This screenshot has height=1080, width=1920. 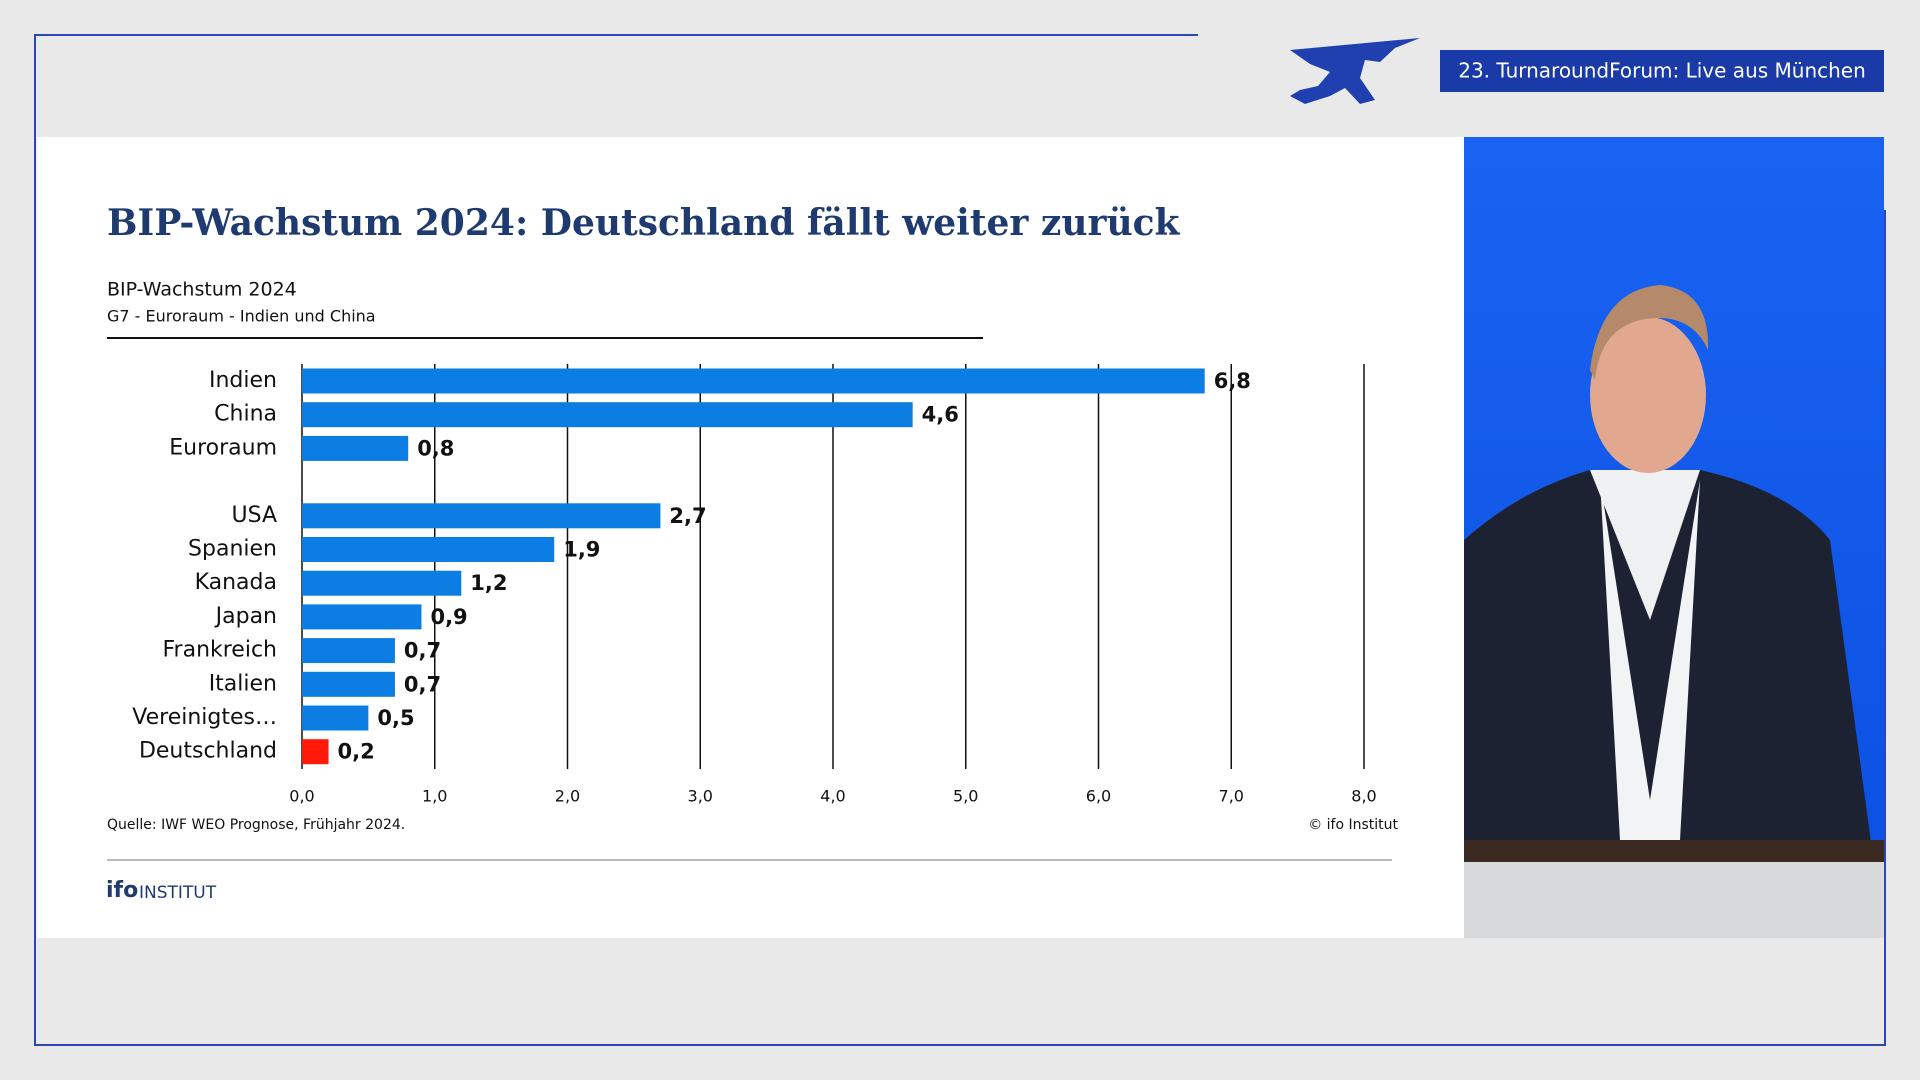 I want to click on value-label: 0,5, so click(x=395, y=718).